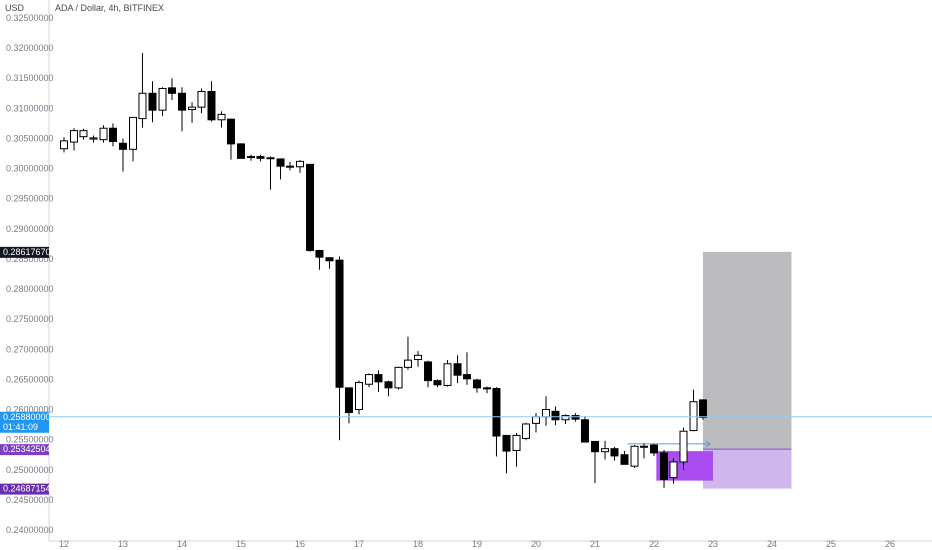 The image size is (932, 550). I want to click on y-tick-label: 0.26000000, so click(30, 410).